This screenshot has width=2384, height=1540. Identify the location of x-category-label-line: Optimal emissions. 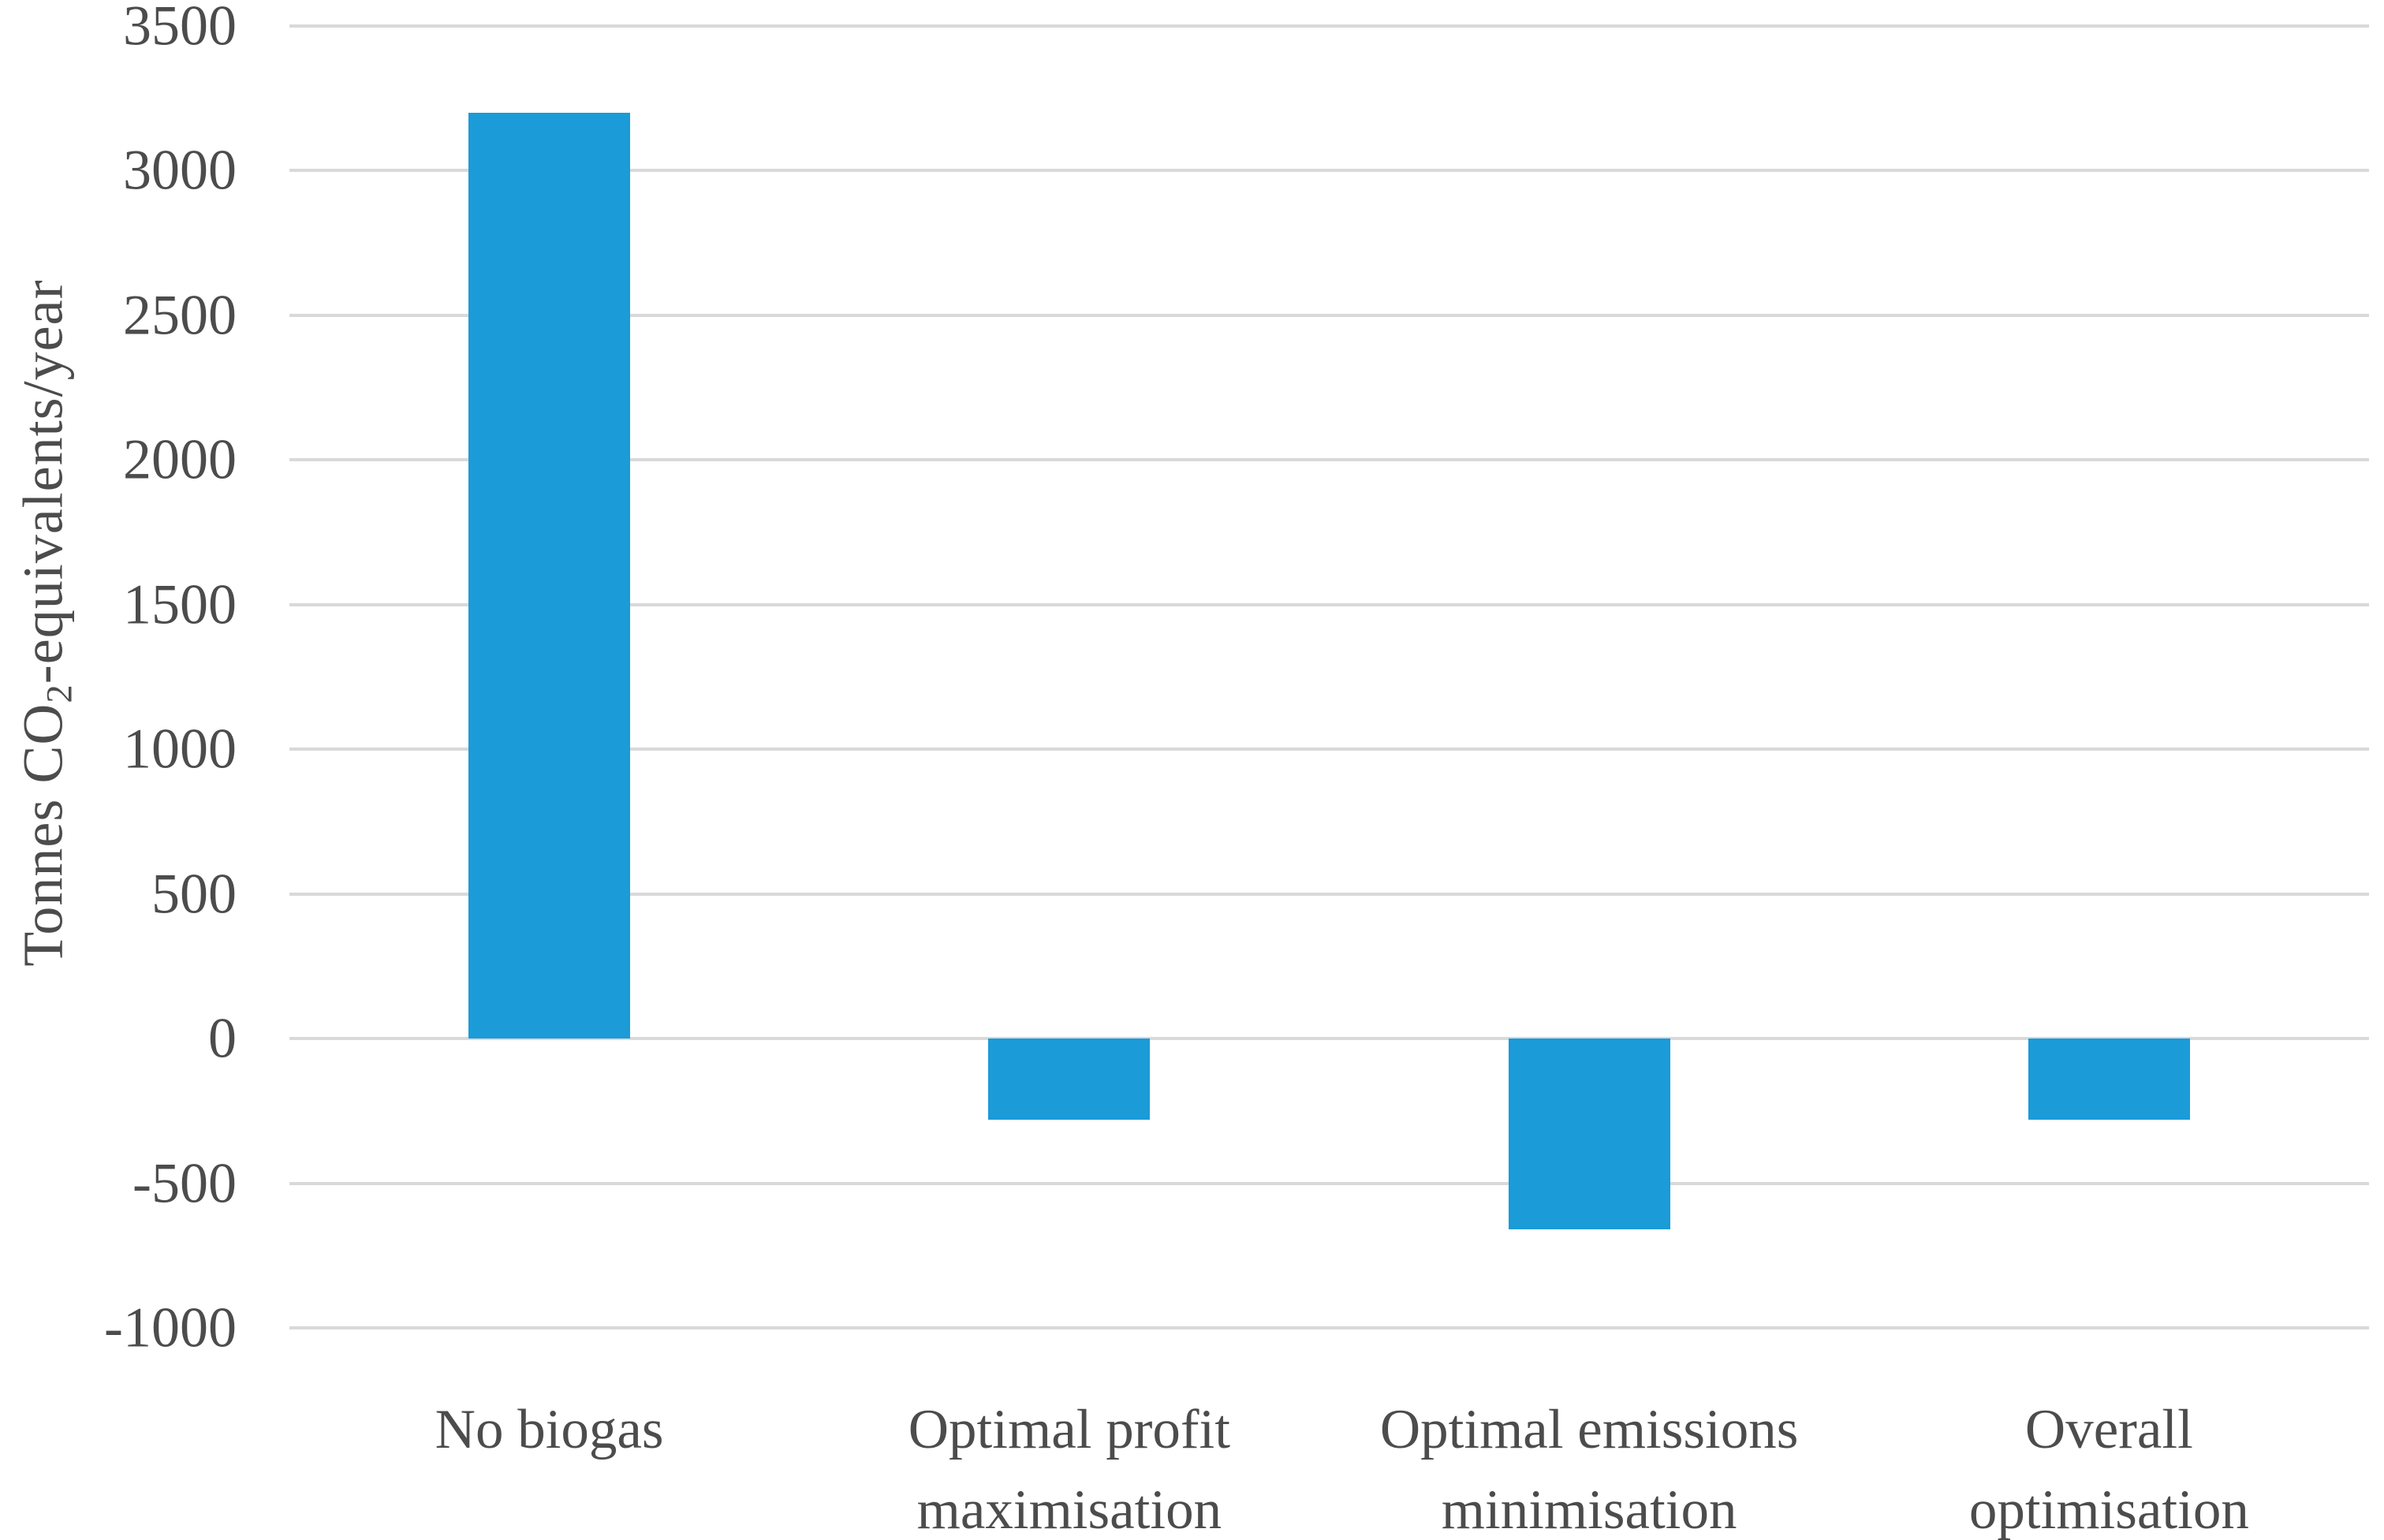
(1589, 1429).